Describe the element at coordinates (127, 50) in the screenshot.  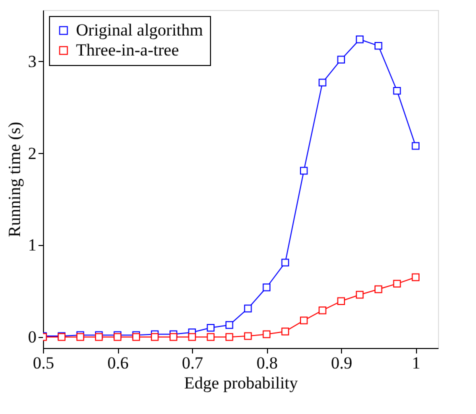
I see `legend-label: Three-in-a-tree` at that location.